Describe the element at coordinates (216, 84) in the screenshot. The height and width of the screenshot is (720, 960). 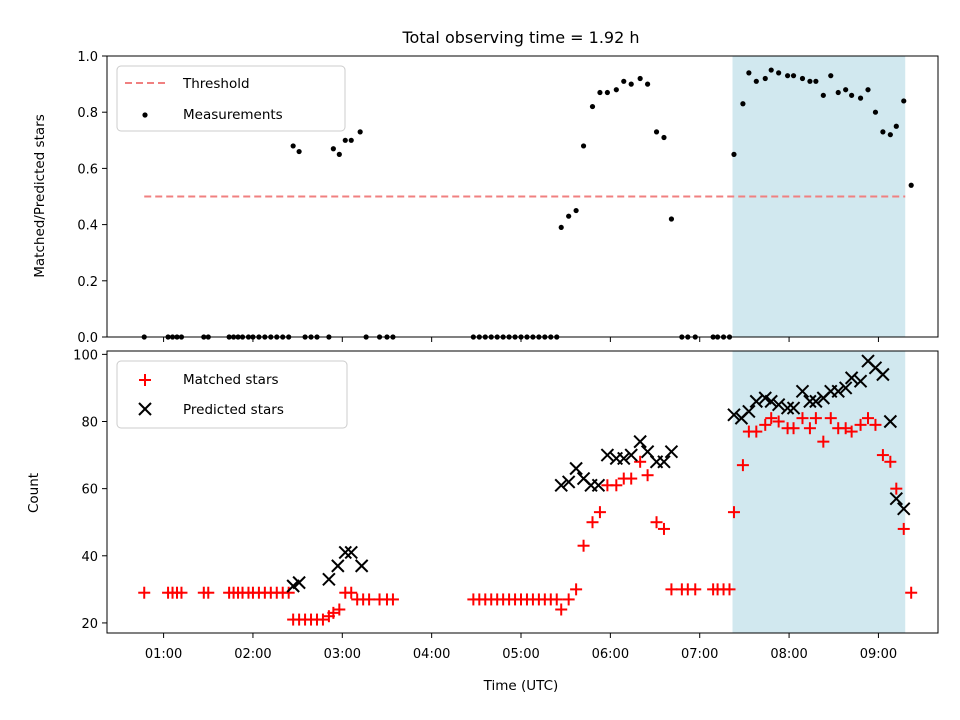
I see `legend-threshold-label: Threshold` at that location.